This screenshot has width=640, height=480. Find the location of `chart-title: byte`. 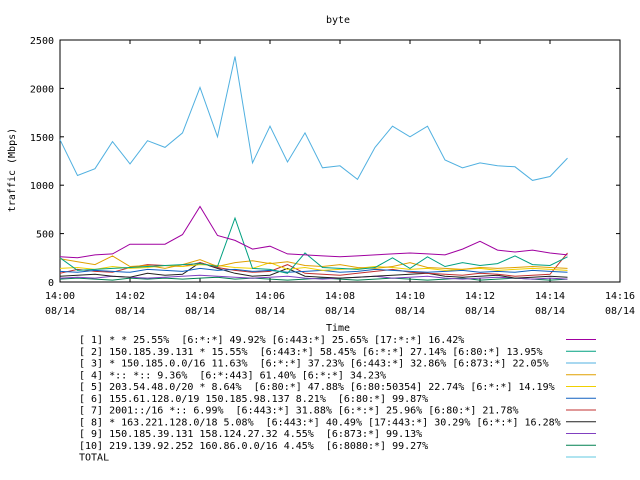

chart-title: byte is located at coordinates (338, 20).